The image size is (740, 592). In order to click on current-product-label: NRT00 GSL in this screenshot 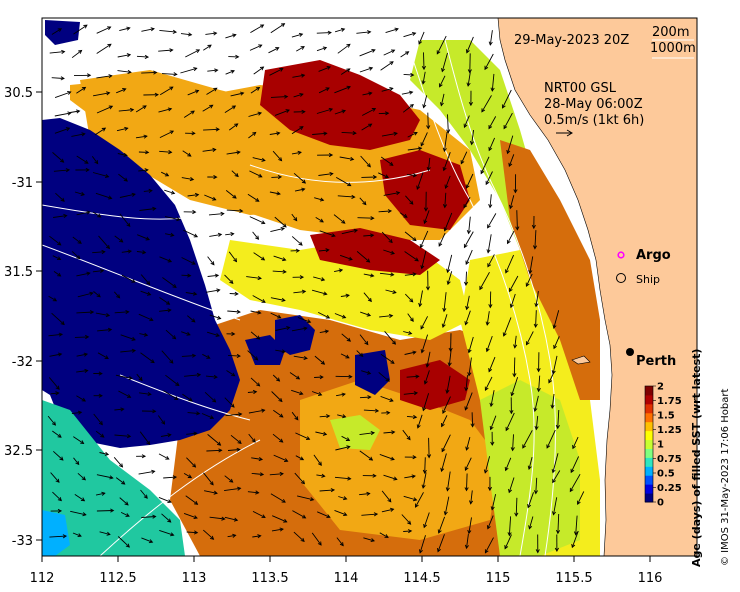, I will do `click(580, 88)`.